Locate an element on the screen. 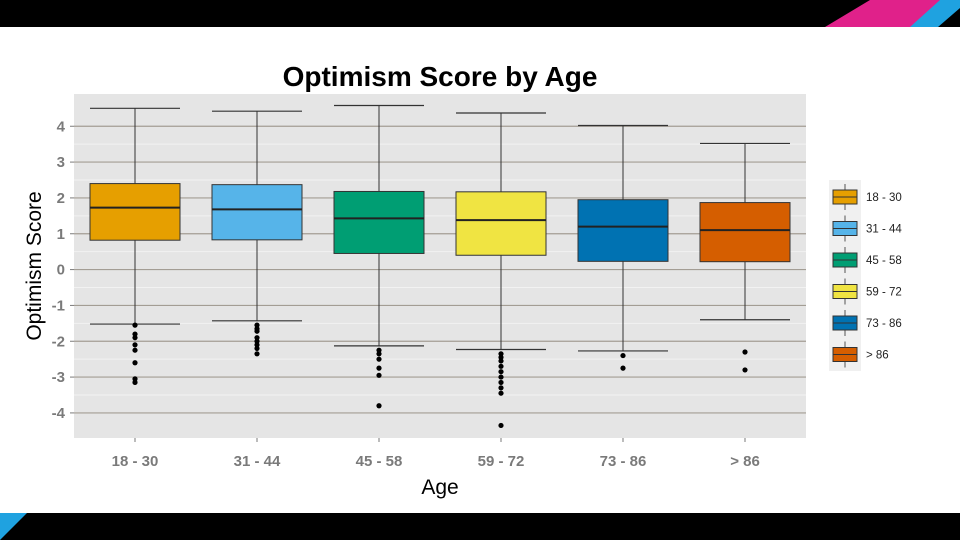 Image resolution: width=960 pixels, height=540 pixels. legend-panel is located at coordinates (845, 275).